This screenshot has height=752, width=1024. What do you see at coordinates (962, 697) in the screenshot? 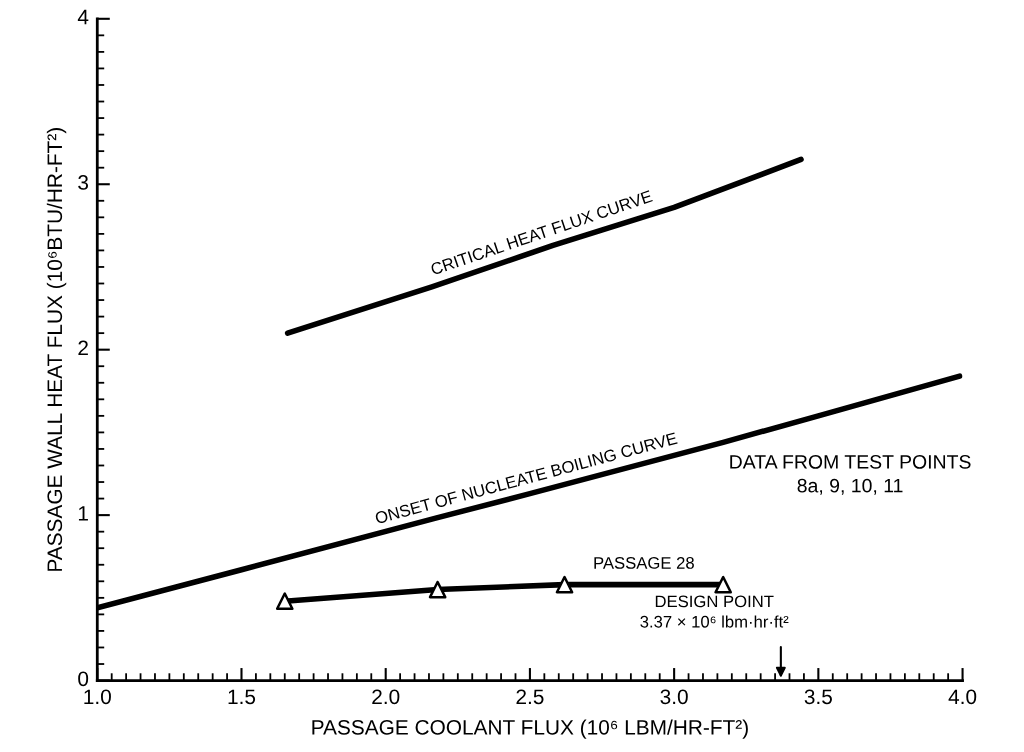
I see `x-tick-label: 4.0` at bounding box center [962, 697].